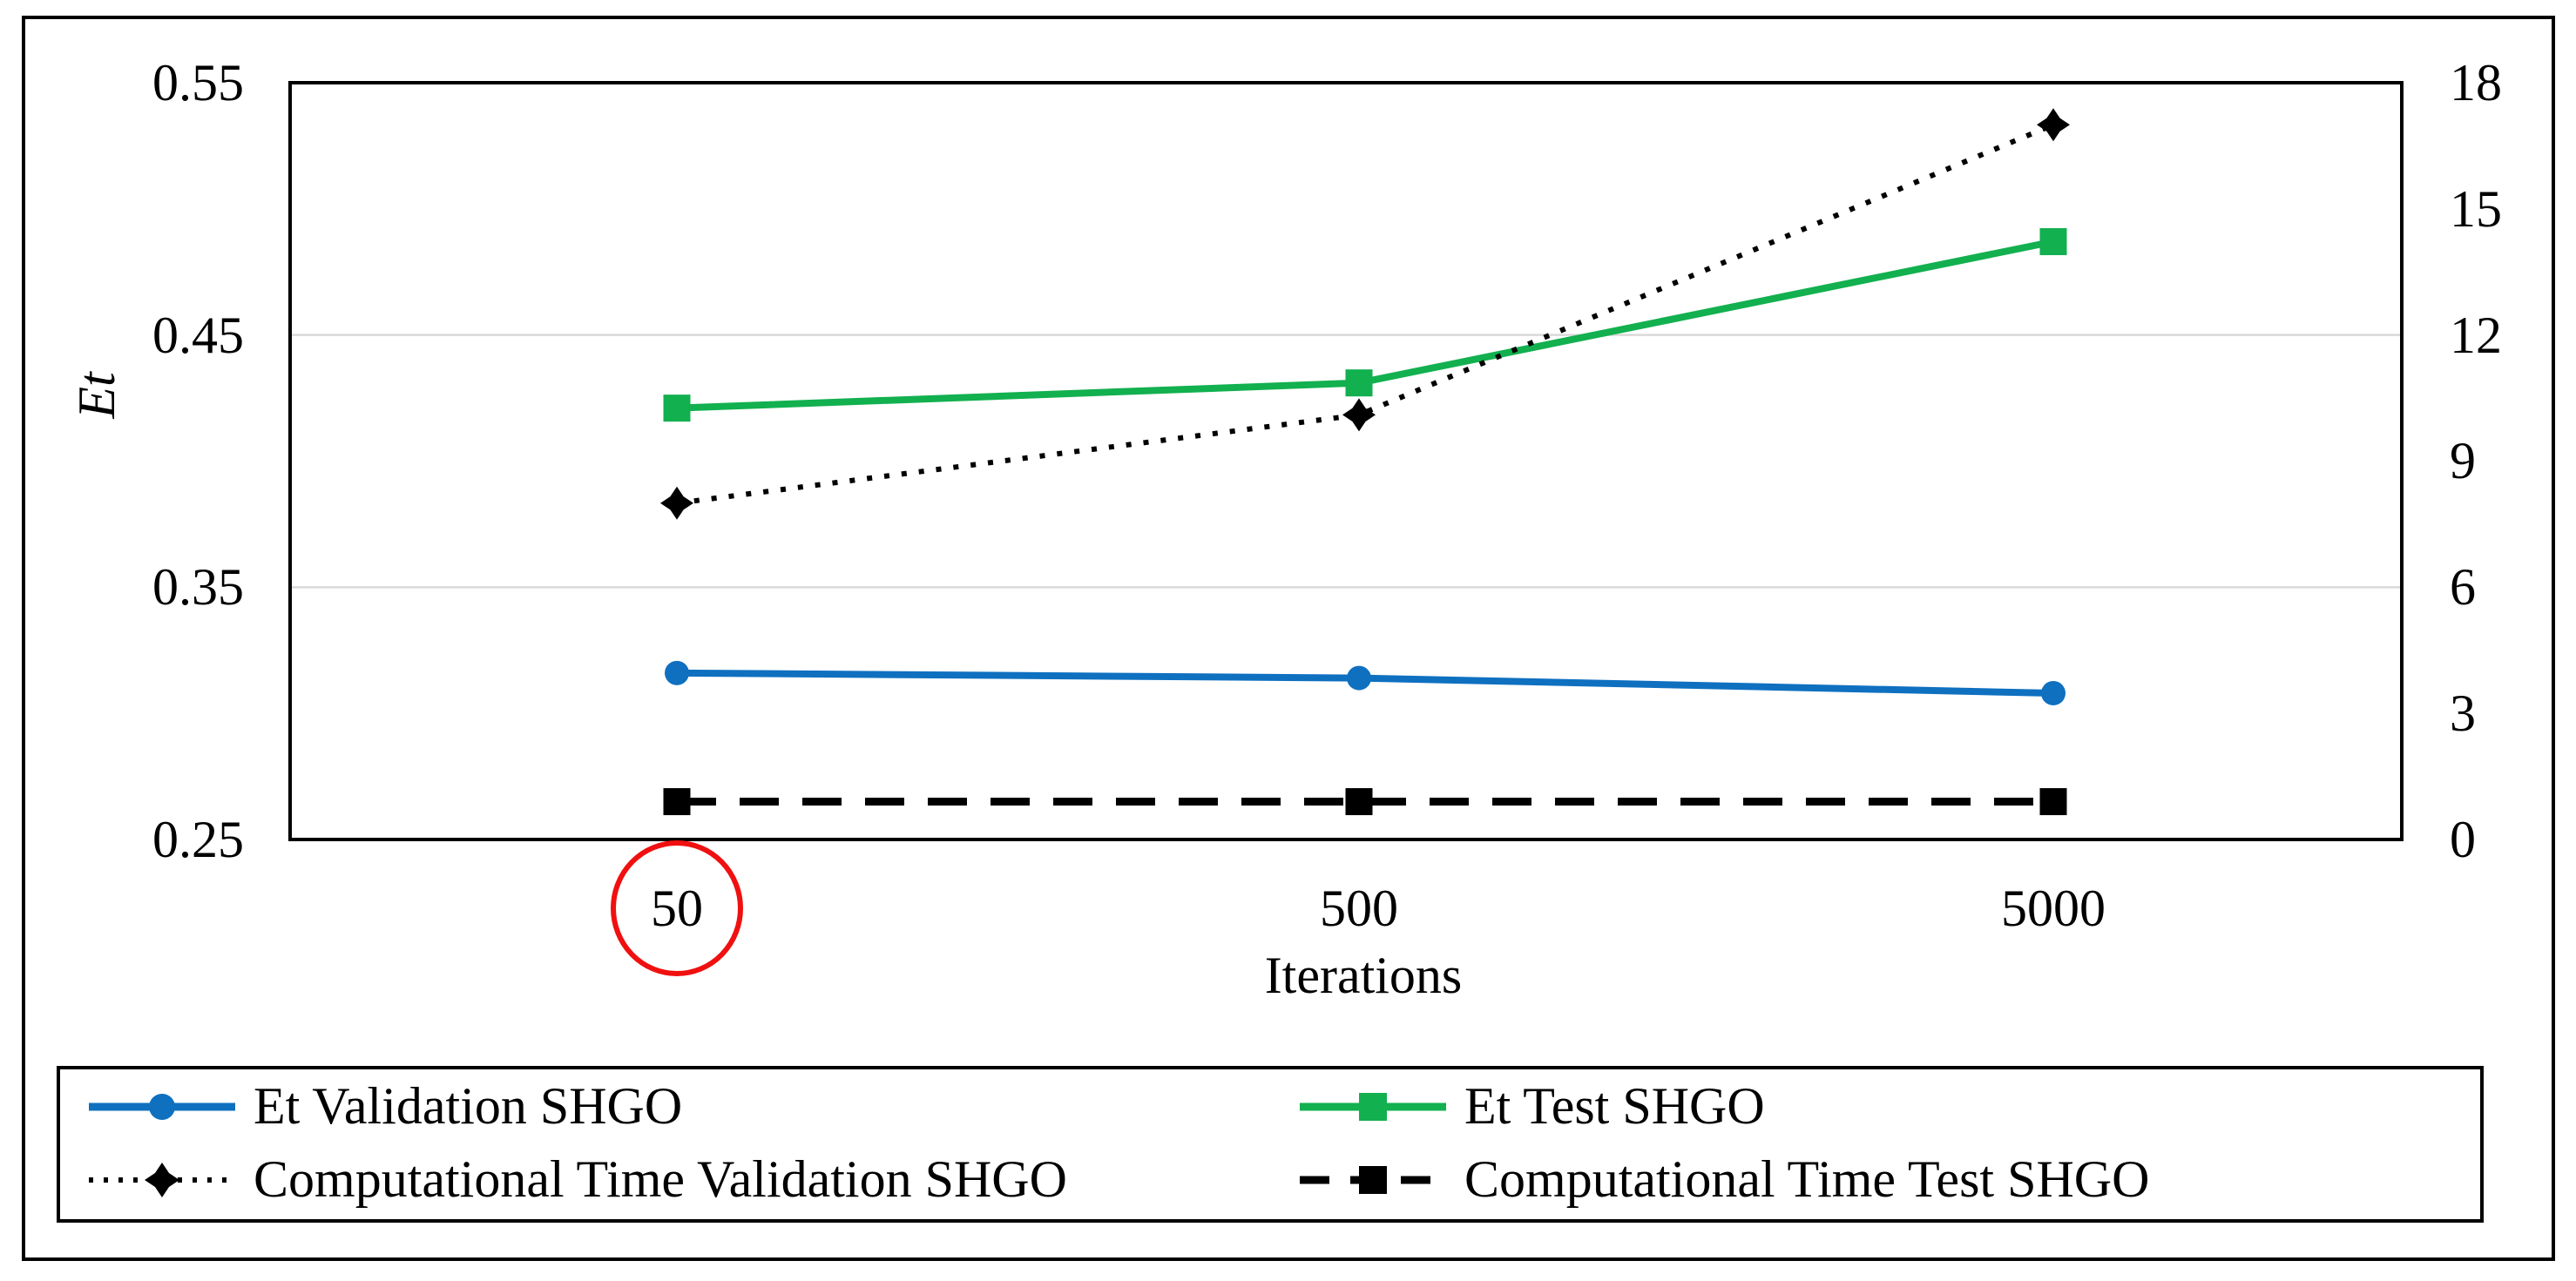  I want to click on legend-label: Computational Time Test SHGO, so click(1807, 1179).